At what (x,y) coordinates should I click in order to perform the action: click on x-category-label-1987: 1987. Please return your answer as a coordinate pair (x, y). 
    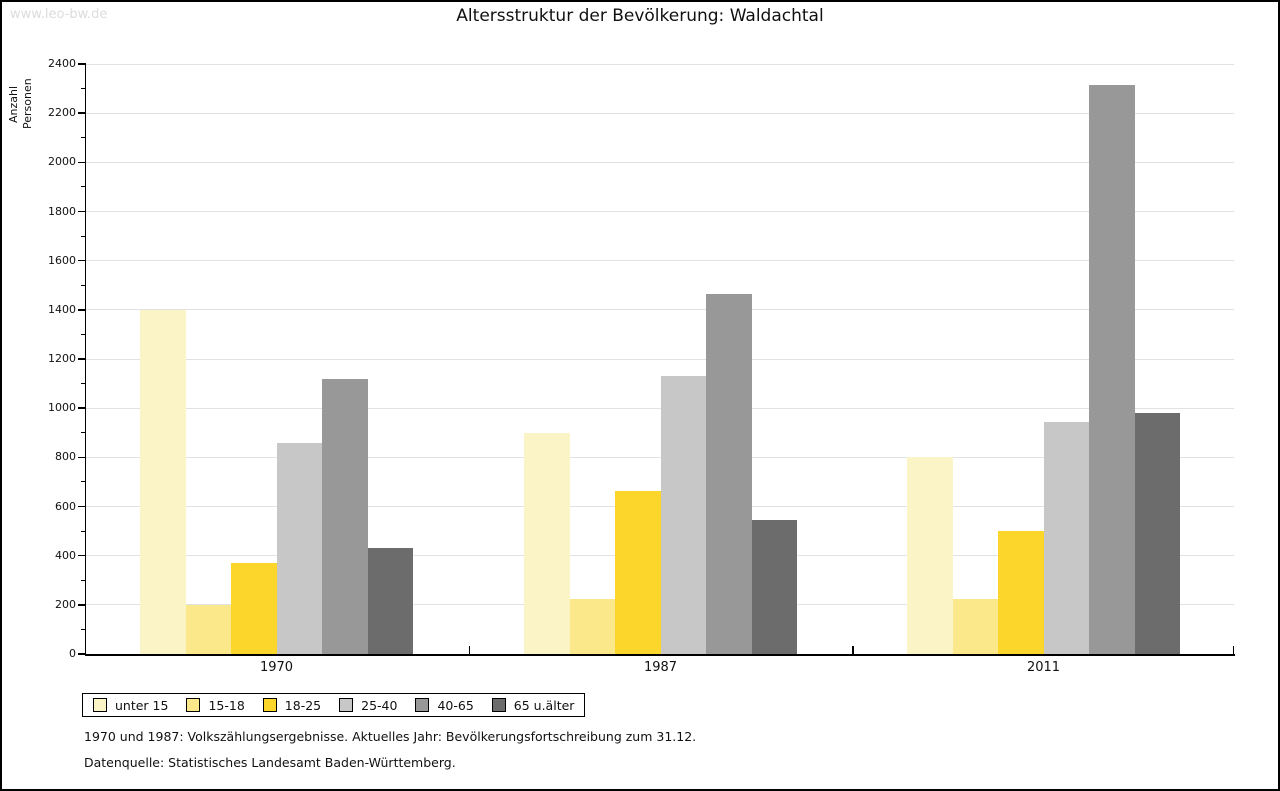
    Looking at the image, I should click on (660, 667).